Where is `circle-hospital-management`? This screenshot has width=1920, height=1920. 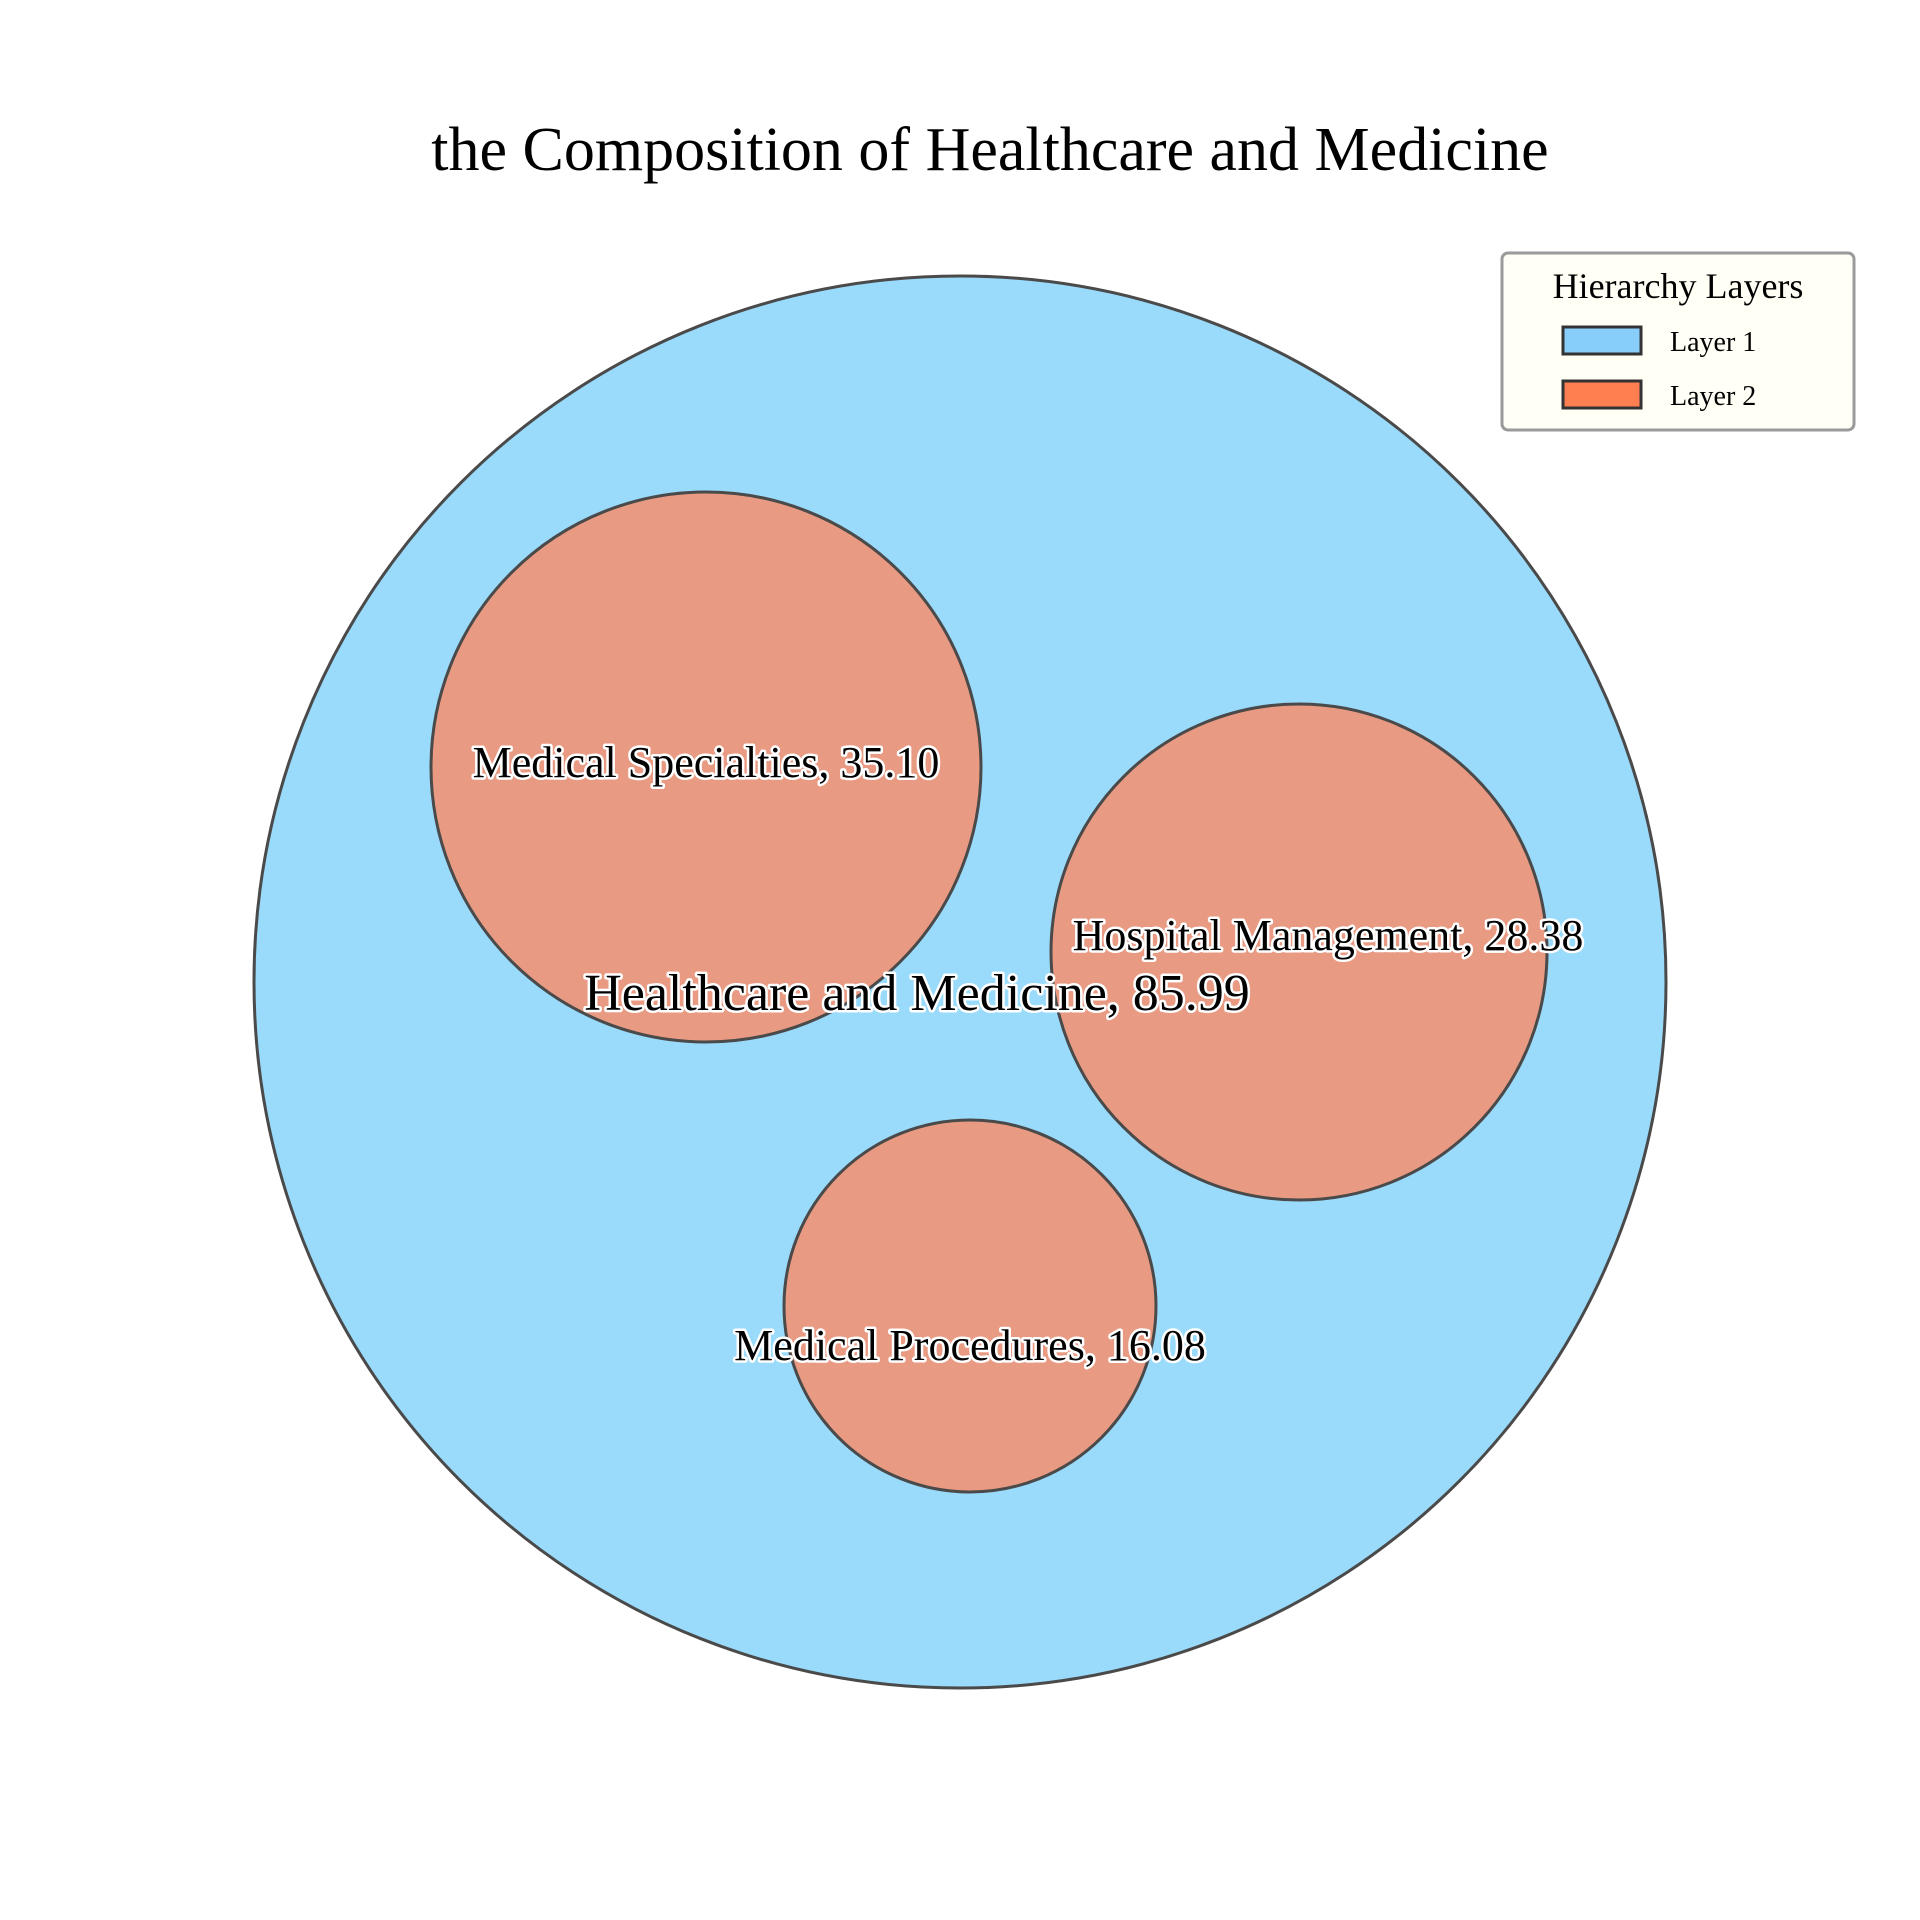 circle-hospital-management is located at coordinates (1299, 952).